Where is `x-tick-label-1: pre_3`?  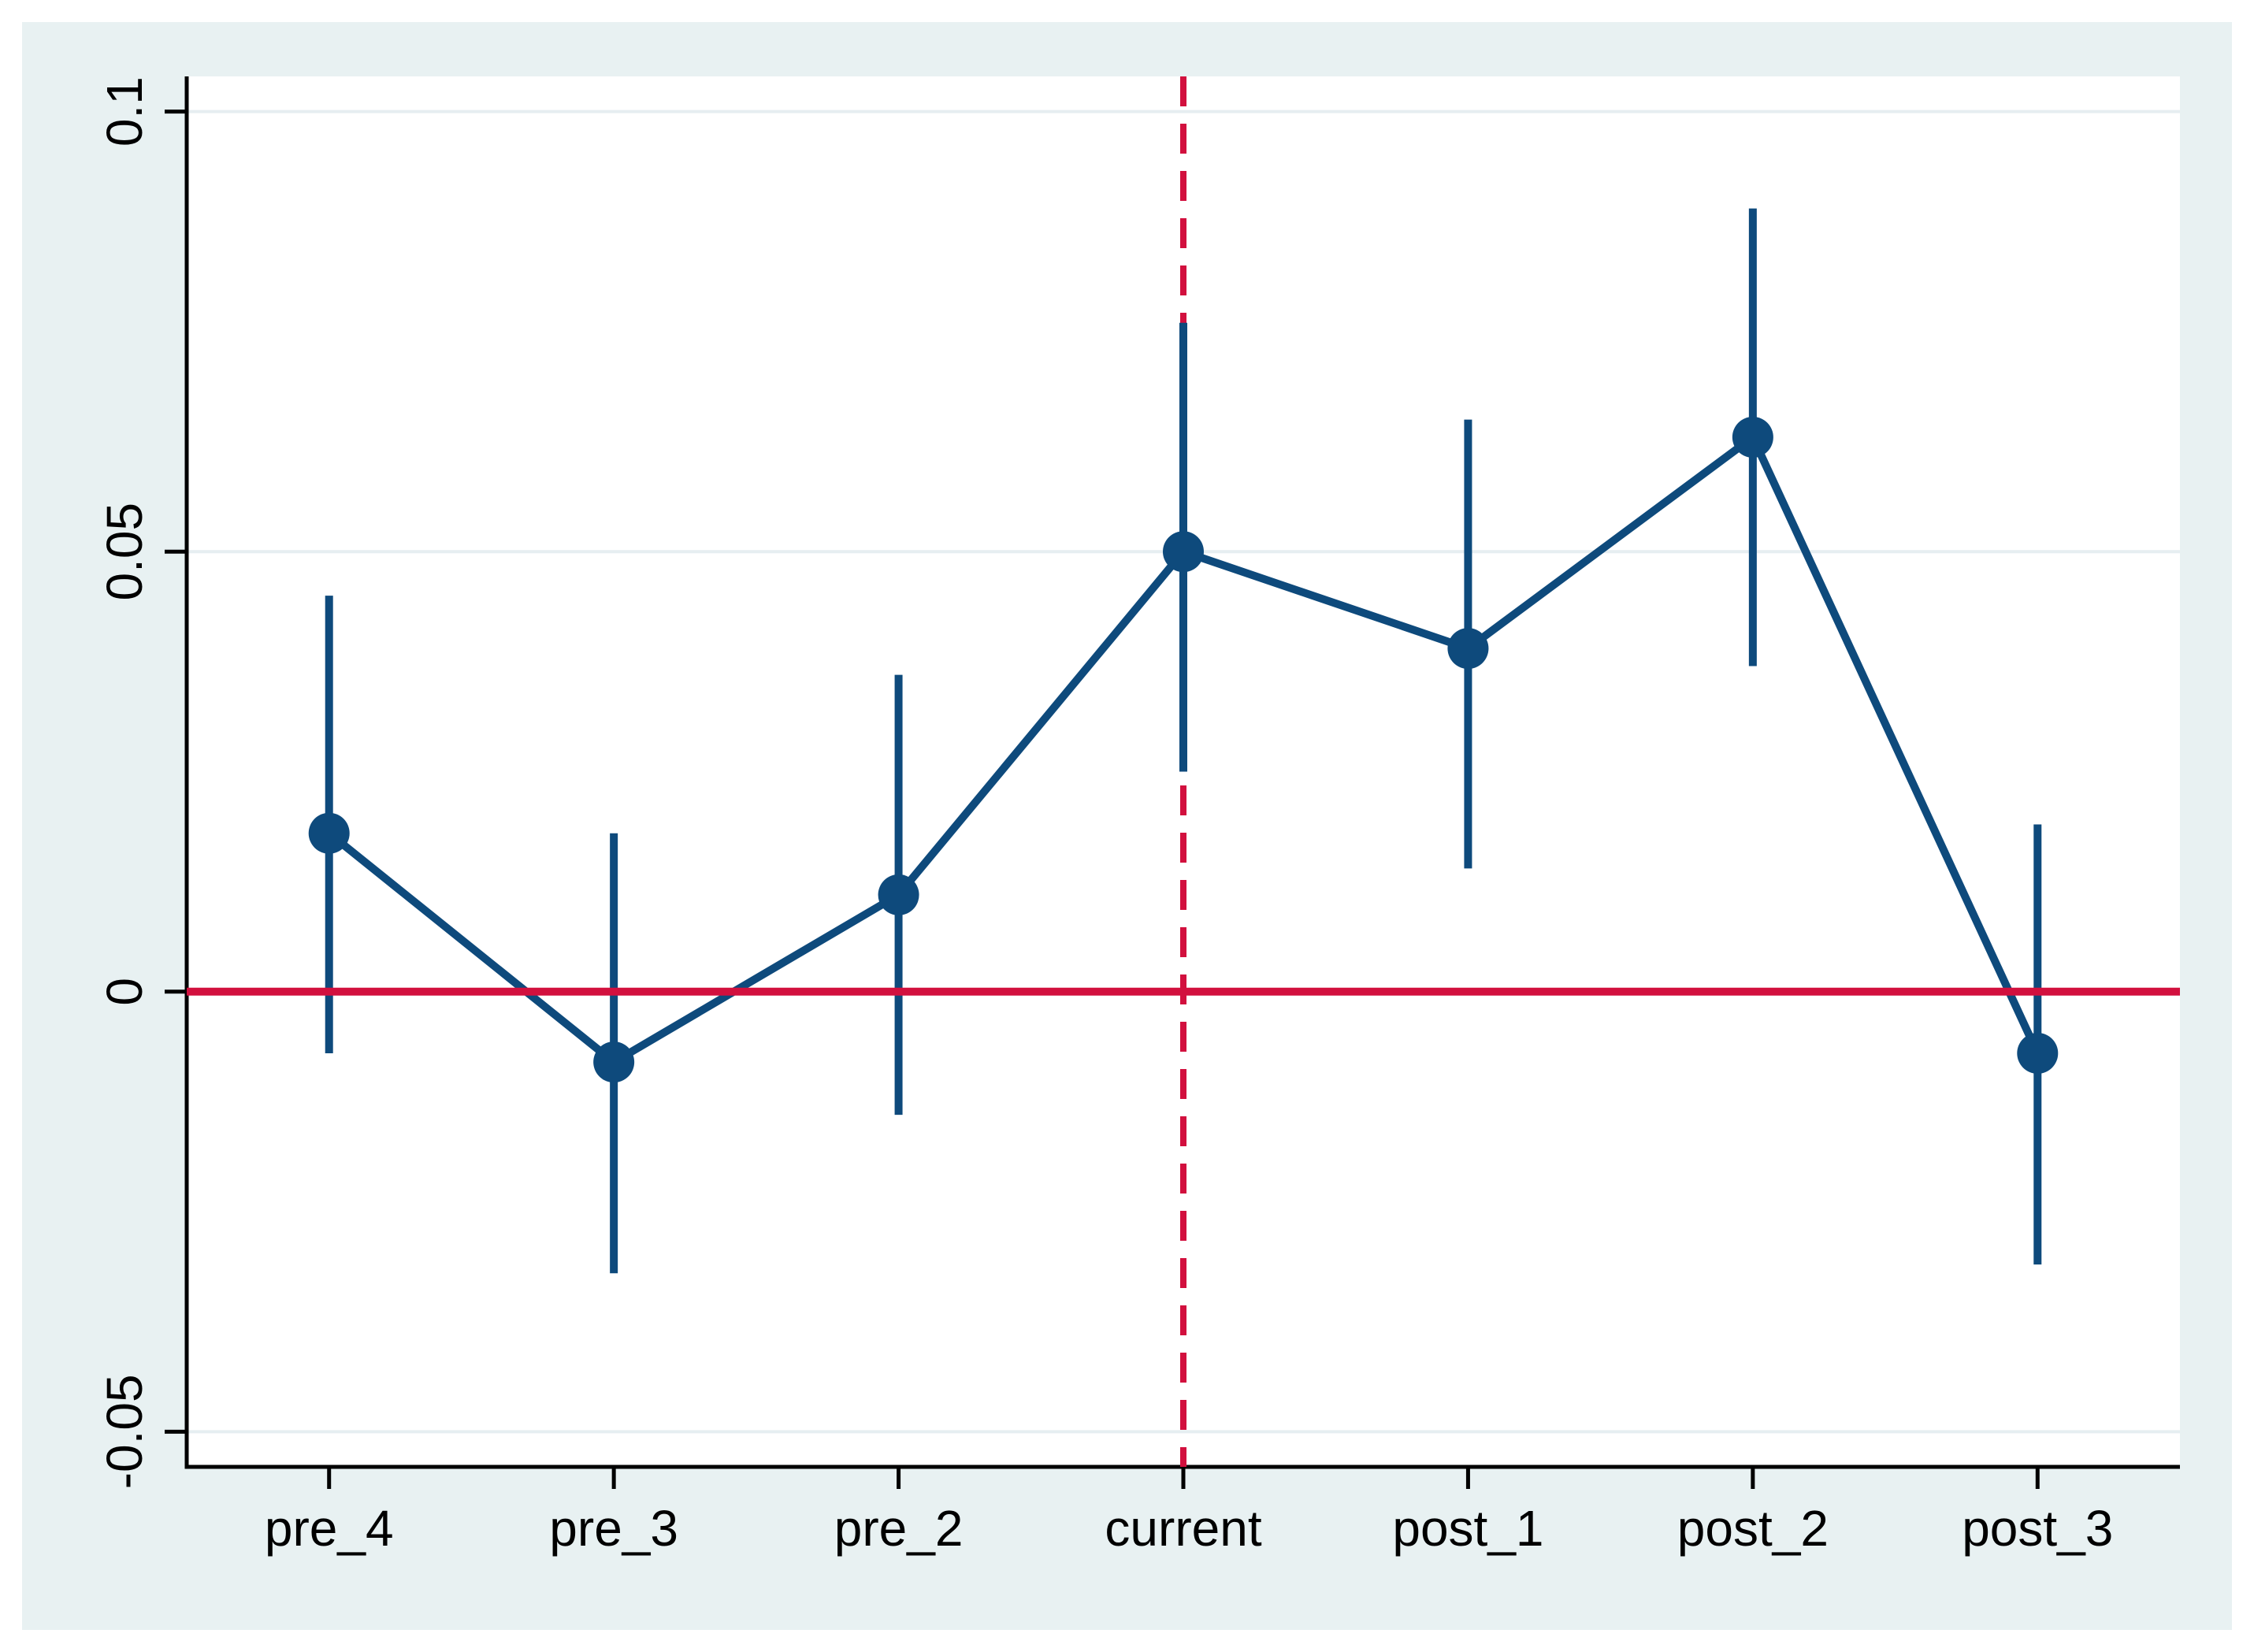 x-tick-label-1: pre_3 is located at coordinates (614, 1528).